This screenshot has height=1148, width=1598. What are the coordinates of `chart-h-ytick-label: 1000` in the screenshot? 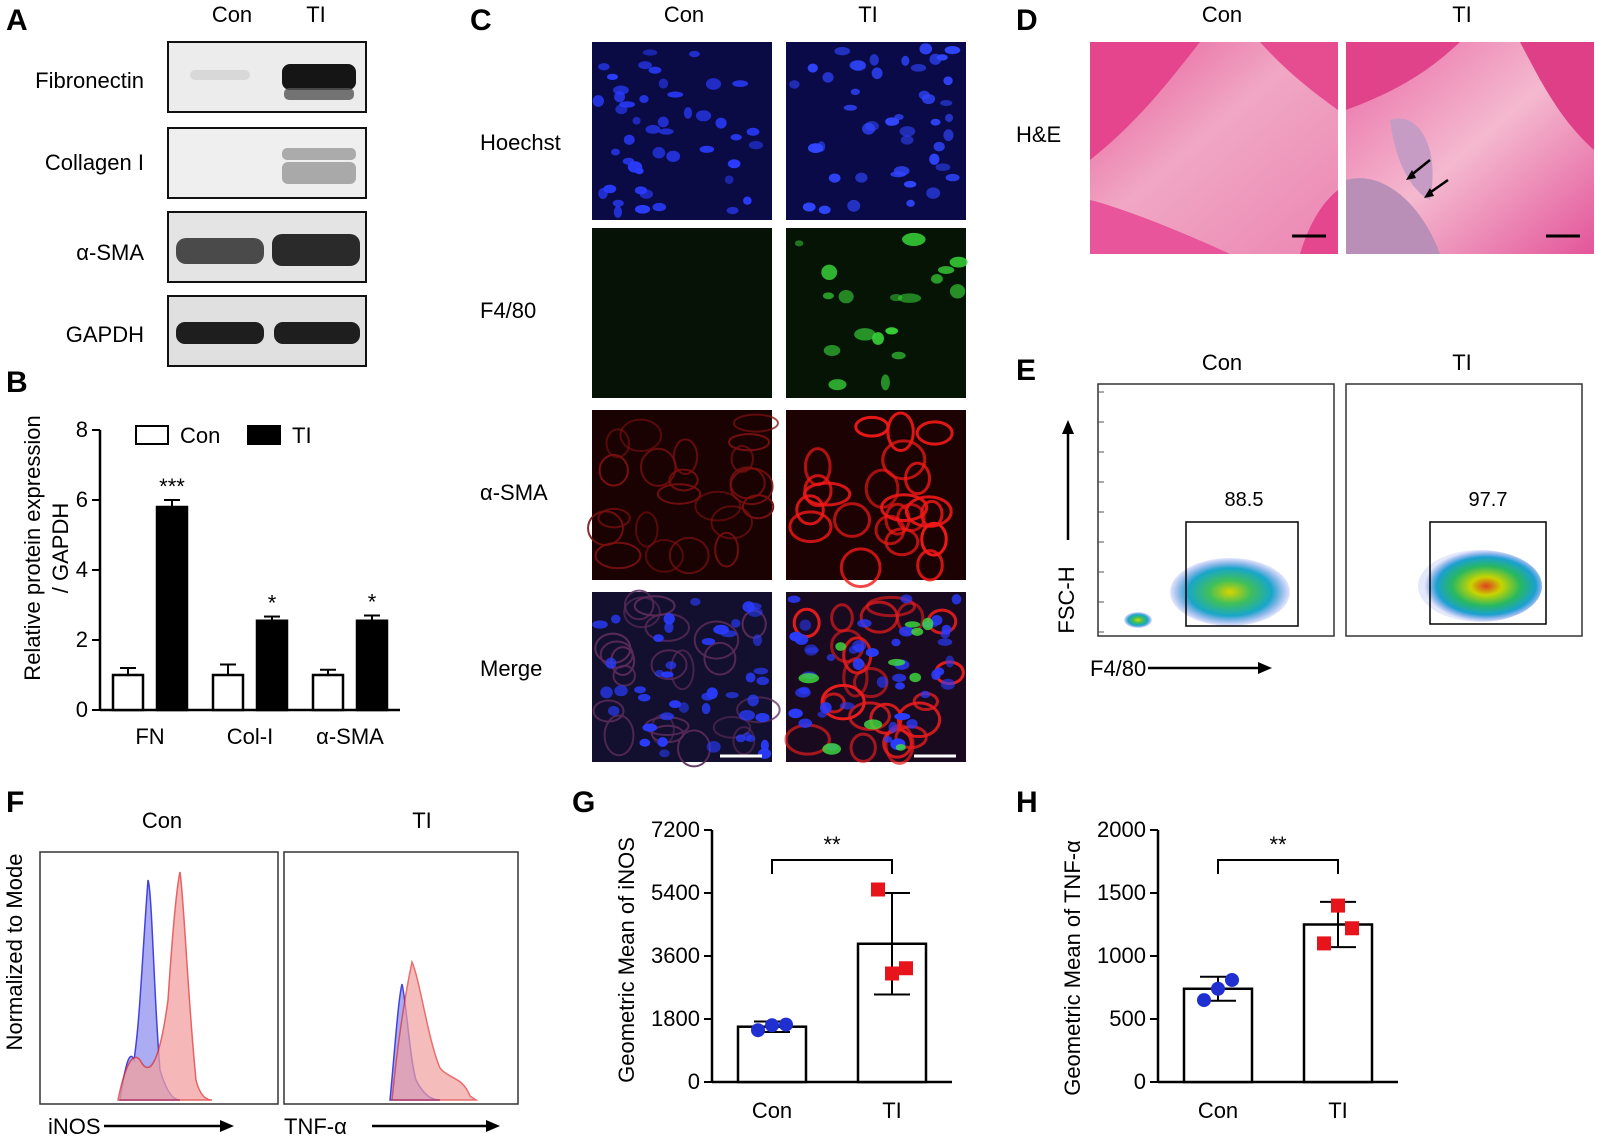 It's located at (1121, 955).